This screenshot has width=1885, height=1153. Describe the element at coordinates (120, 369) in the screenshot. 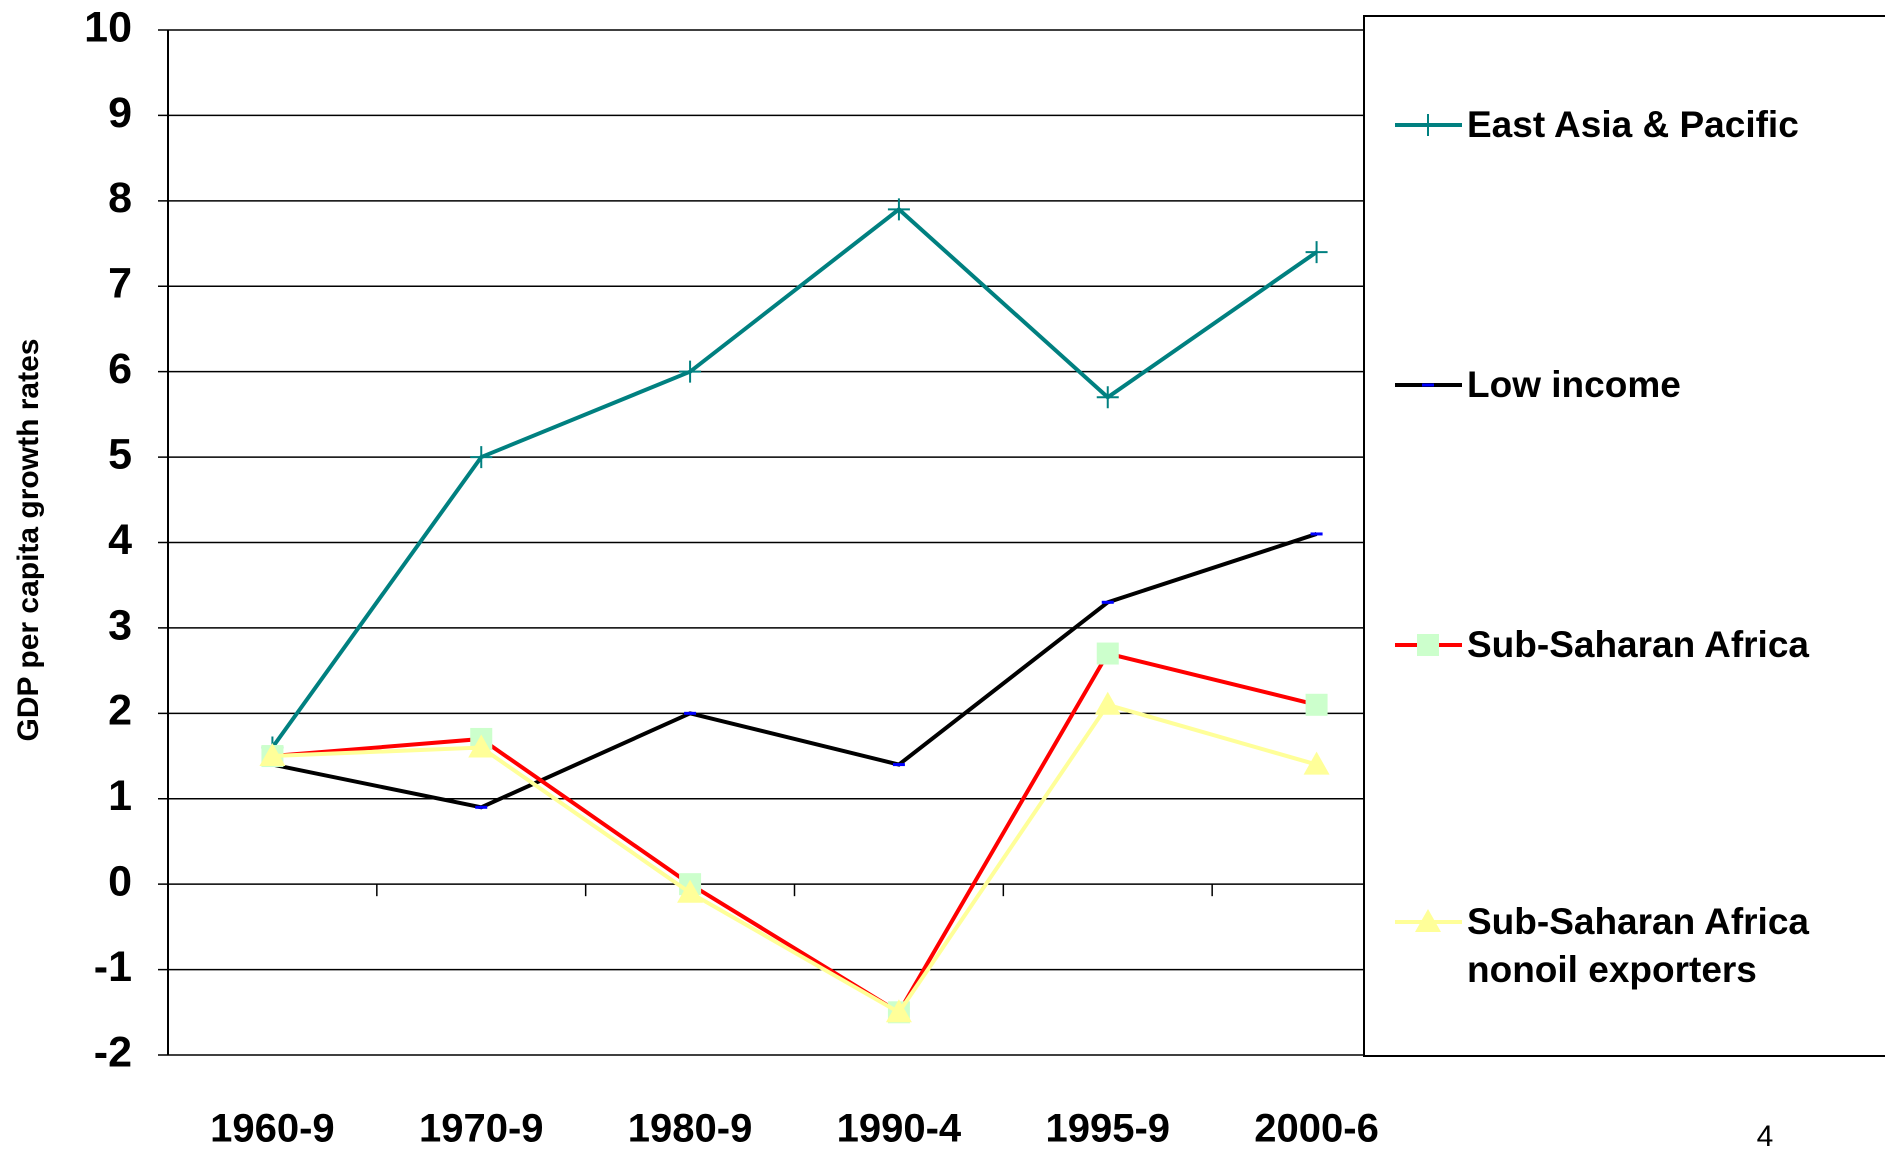

I see `y-tick-label: 6` at that location.